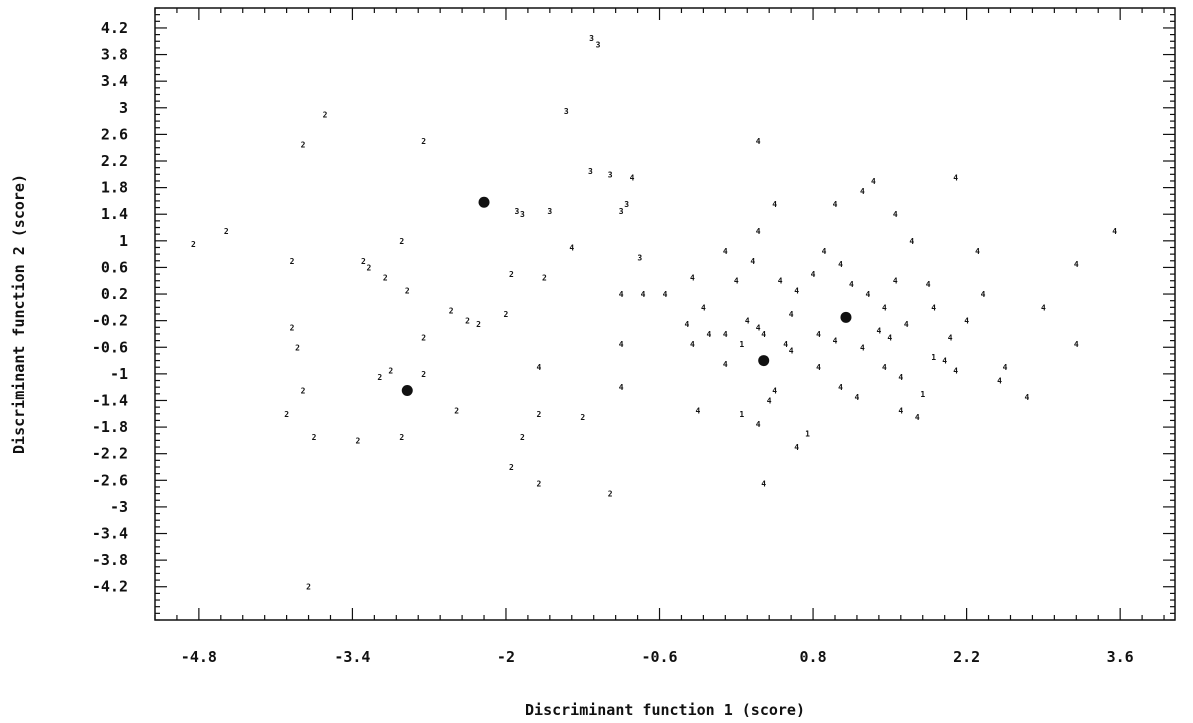  Describe the element at coordinates (119, 374) in the screenshot. I see `y-tick-label: -1` at that location.